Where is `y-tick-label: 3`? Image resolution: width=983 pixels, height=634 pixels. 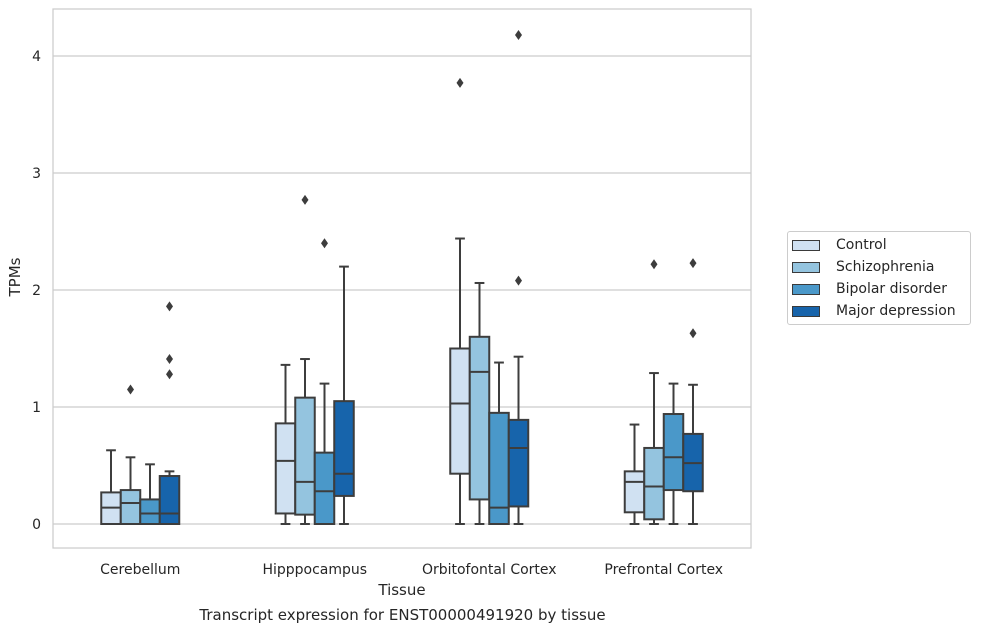
y-tick-label: 3 is located at coordinates (36, 174).